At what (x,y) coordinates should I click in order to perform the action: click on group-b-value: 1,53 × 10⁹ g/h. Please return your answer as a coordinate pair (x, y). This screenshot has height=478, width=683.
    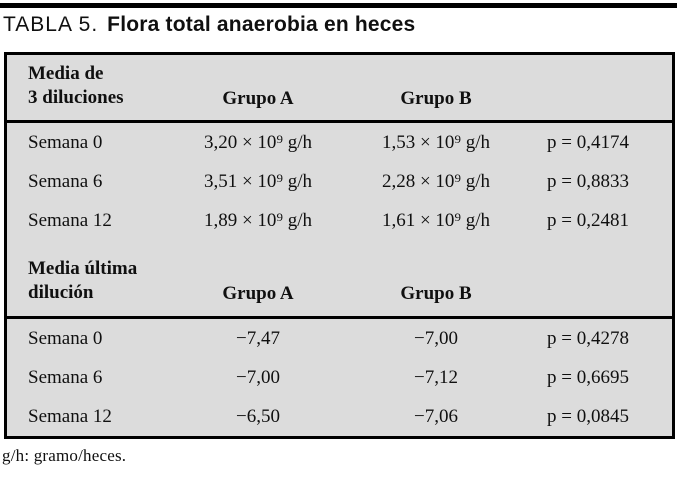
    Looking at the image, I should click on (436, 142).